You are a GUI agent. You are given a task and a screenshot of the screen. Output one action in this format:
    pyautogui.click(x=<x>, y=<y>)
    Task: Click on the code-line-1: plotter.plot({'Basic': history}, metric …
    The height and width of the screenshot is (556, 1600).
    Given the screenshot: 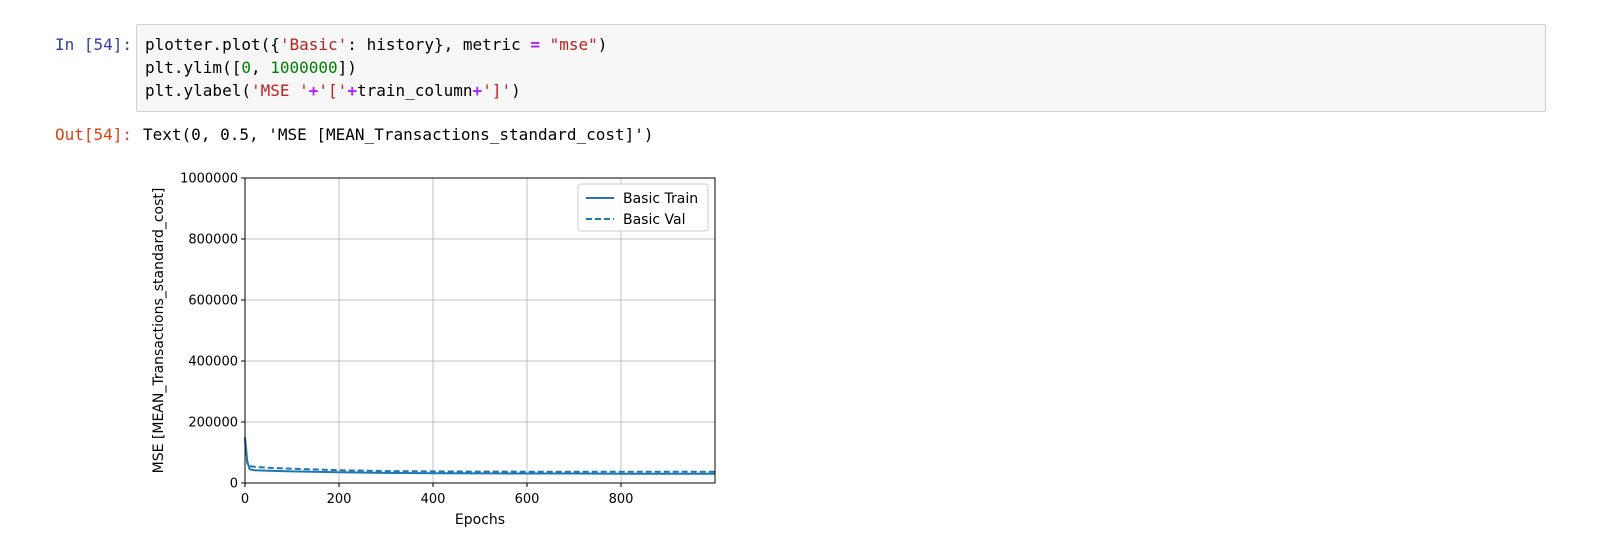 What is the action you would take?
    pyautogui.click(x=376, y=44)
    